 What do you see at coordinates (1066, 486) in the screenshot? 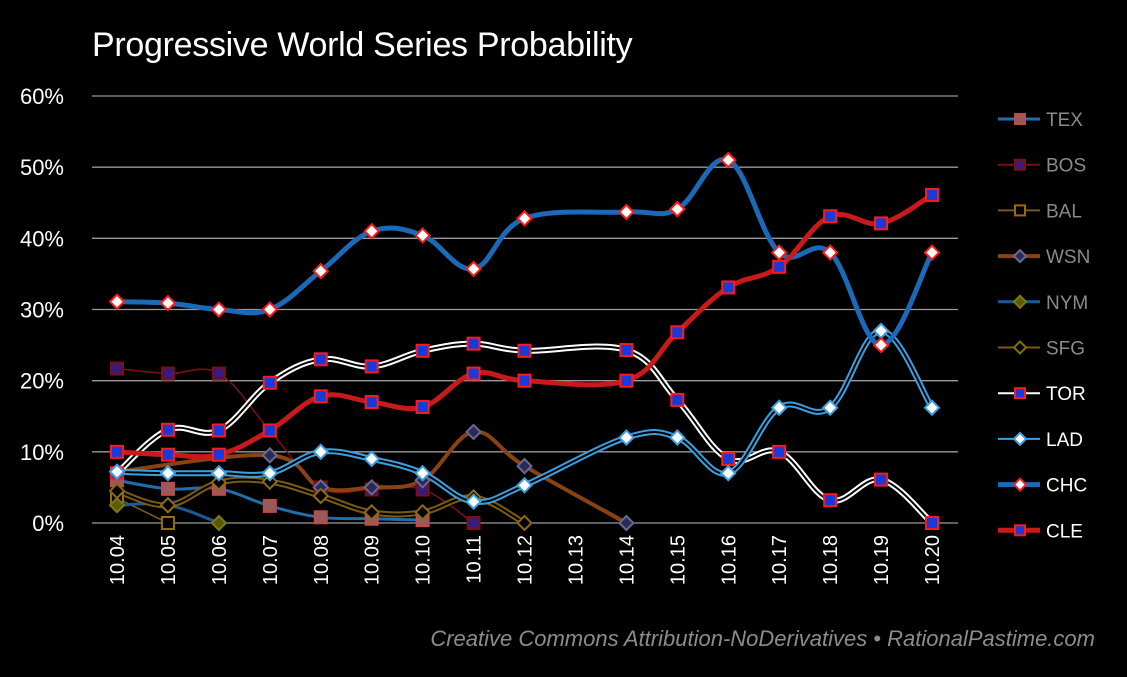
I see `legend-label: CHC` at bounding box center [1066, 486].